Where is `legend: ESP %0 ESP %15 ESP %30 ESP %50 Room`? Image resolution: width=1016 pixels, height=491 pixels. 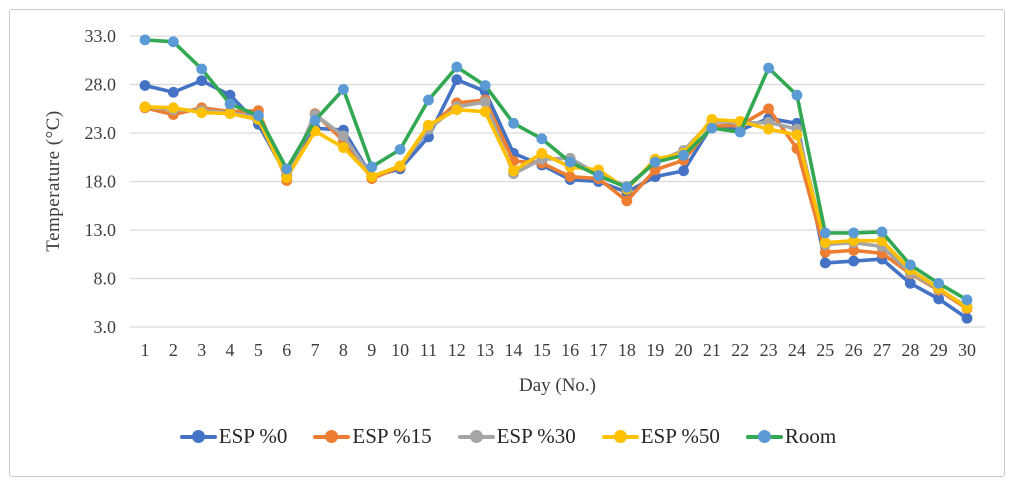 legend: ESP %0 ESP %15 ESP %30 ESP %50 Room is located at coordinates (508, 436).